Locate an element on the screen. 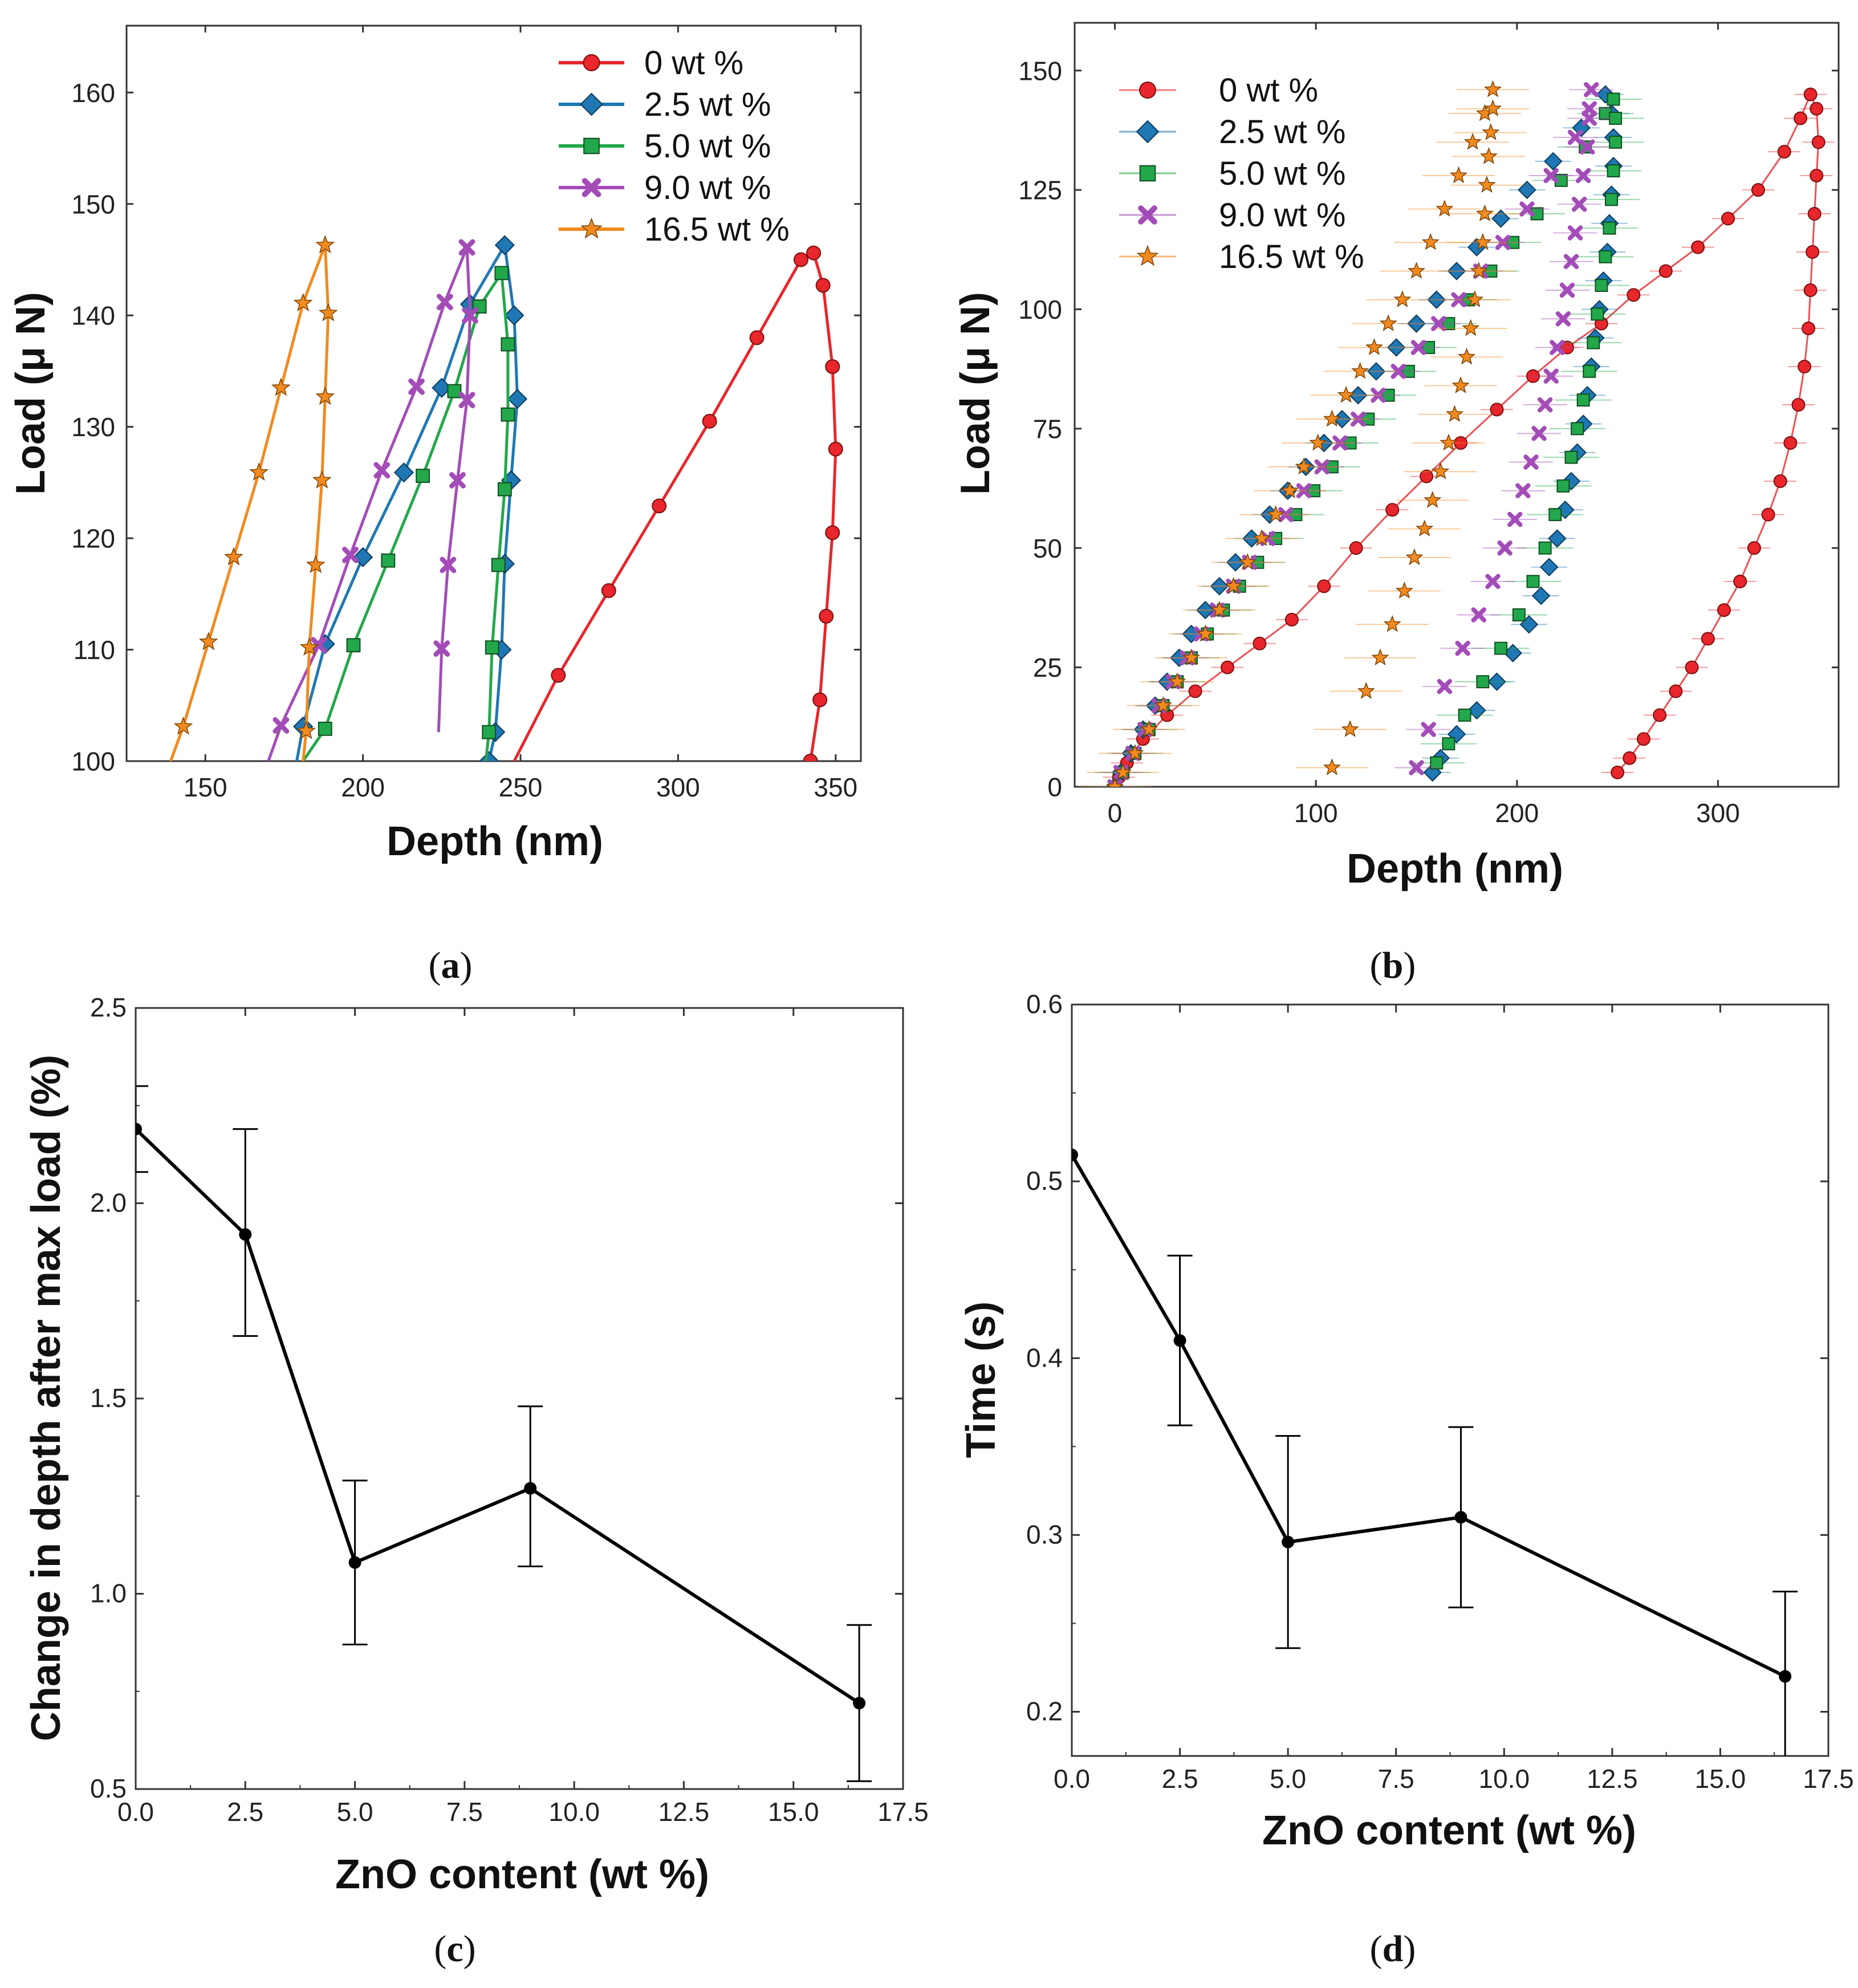  panel-c-letter: c is located at coordinates (454, 1949).